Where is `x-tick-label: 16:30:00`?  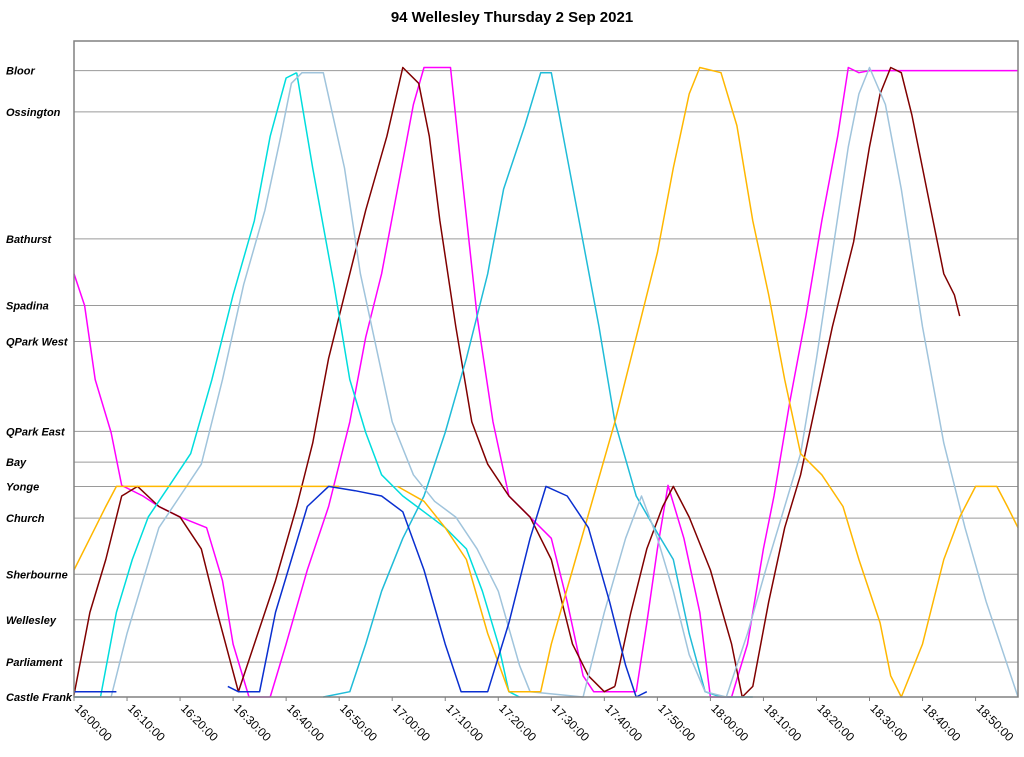 x-tick-label: 16:30:00 is located at coordinates (252, 722).